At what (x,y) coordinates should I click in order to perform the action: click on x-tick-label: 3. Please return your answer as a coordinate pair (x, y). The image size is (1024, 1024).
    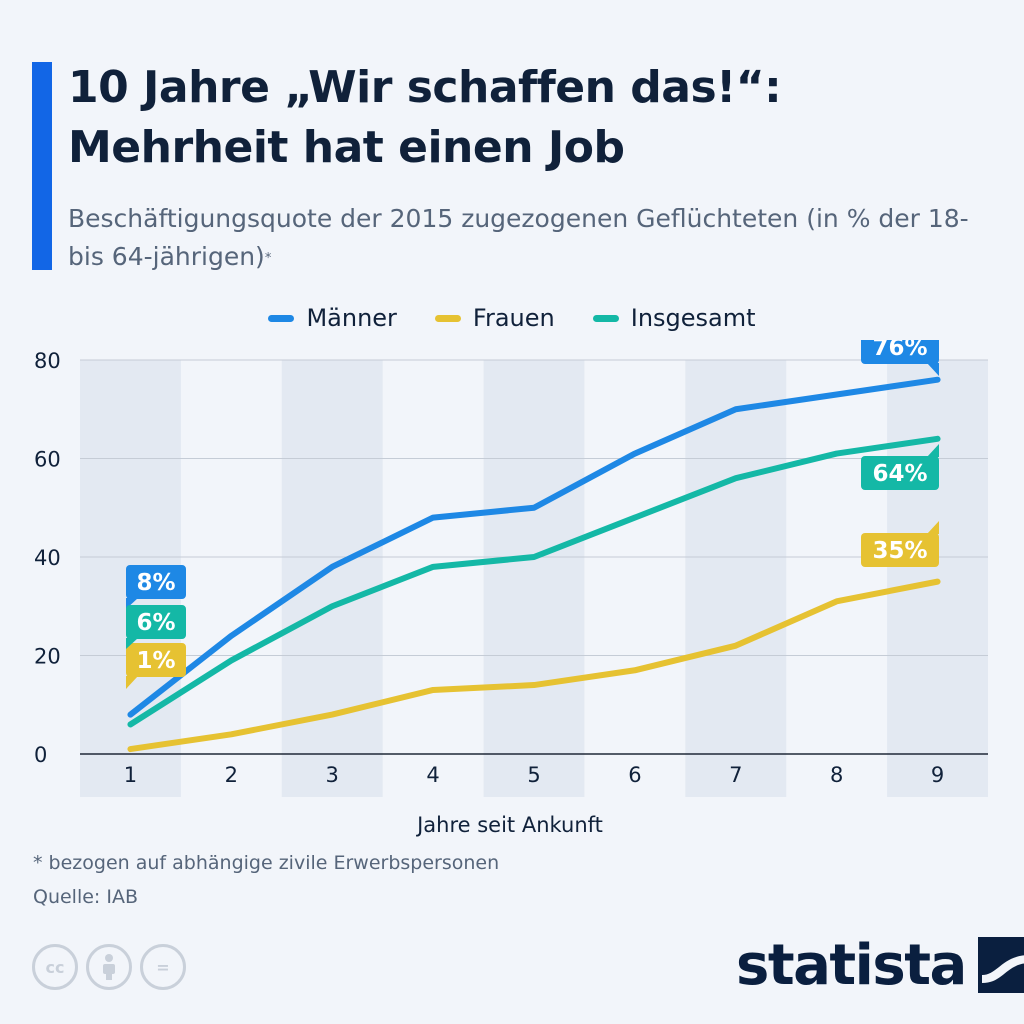
    Looking at the image, I should click on (332, 775).